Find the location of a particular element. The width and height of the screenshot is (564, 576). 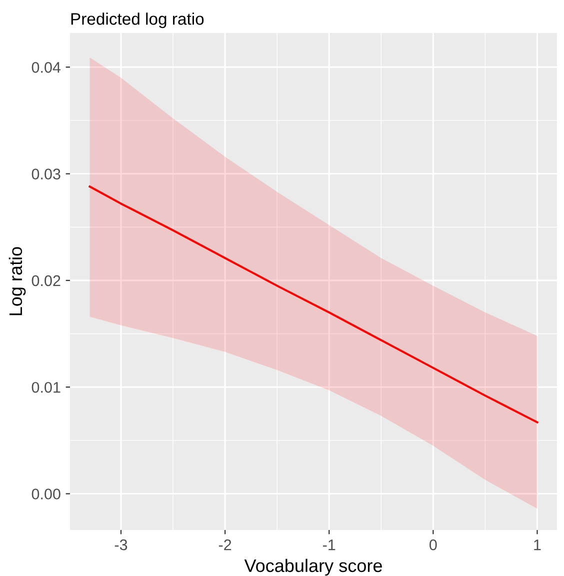

y-tick-label: 0.03 is located at coordinates (46, 174).